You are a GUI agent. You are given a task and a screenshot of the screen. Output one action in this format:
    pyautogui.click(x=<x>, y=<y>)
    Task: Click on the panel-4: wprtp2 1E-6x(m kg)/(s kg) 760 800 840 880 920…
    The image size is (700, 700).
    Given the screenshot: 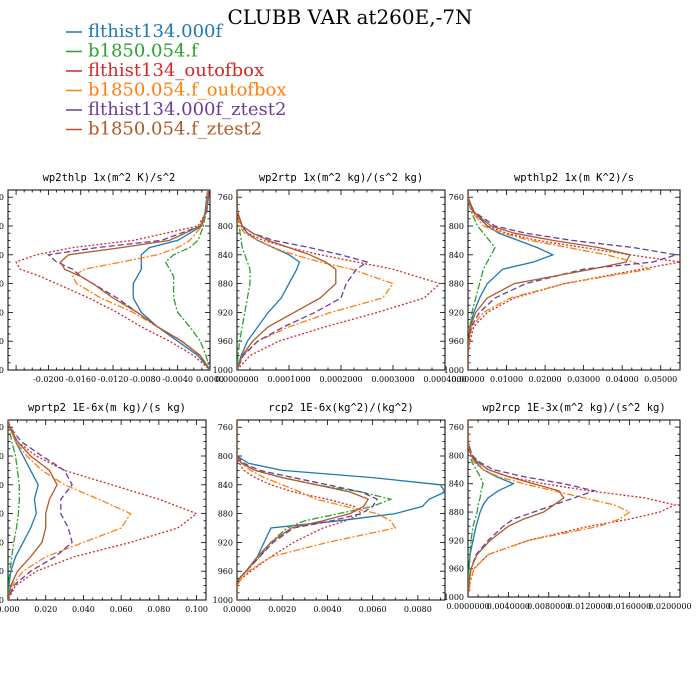 What is the action you would take?
    pyautogui.click(x=104, y=508)
    